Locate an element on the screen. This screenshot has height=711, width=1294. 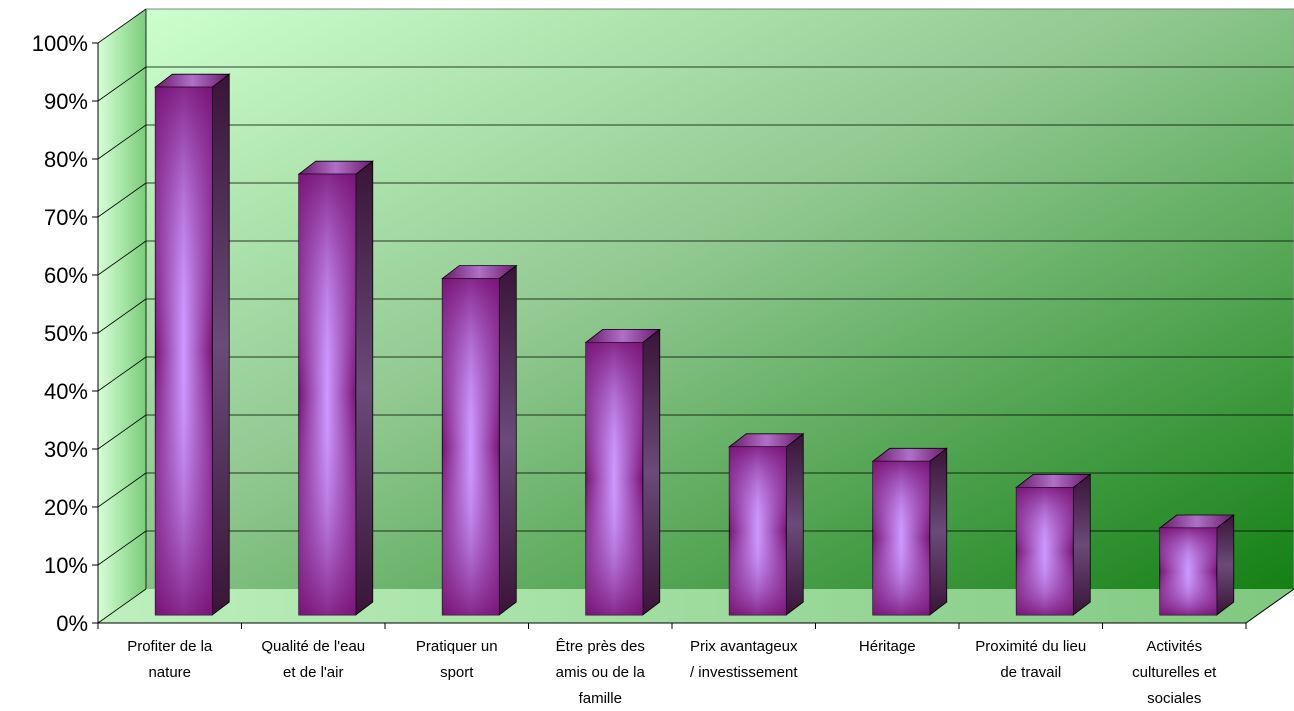
floor-edge is located at coordinates (1269, 606).